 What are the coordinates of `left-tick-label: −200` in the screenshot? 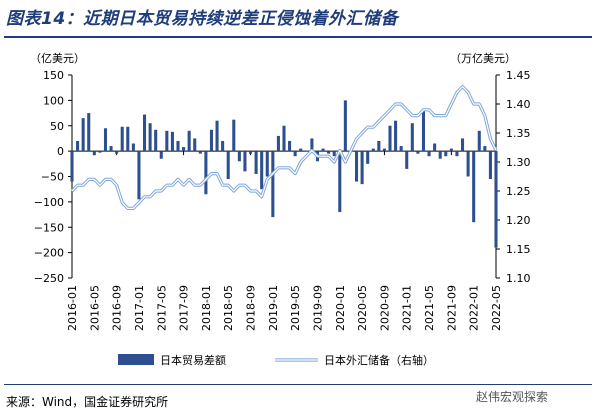 It's located at (49, 253).